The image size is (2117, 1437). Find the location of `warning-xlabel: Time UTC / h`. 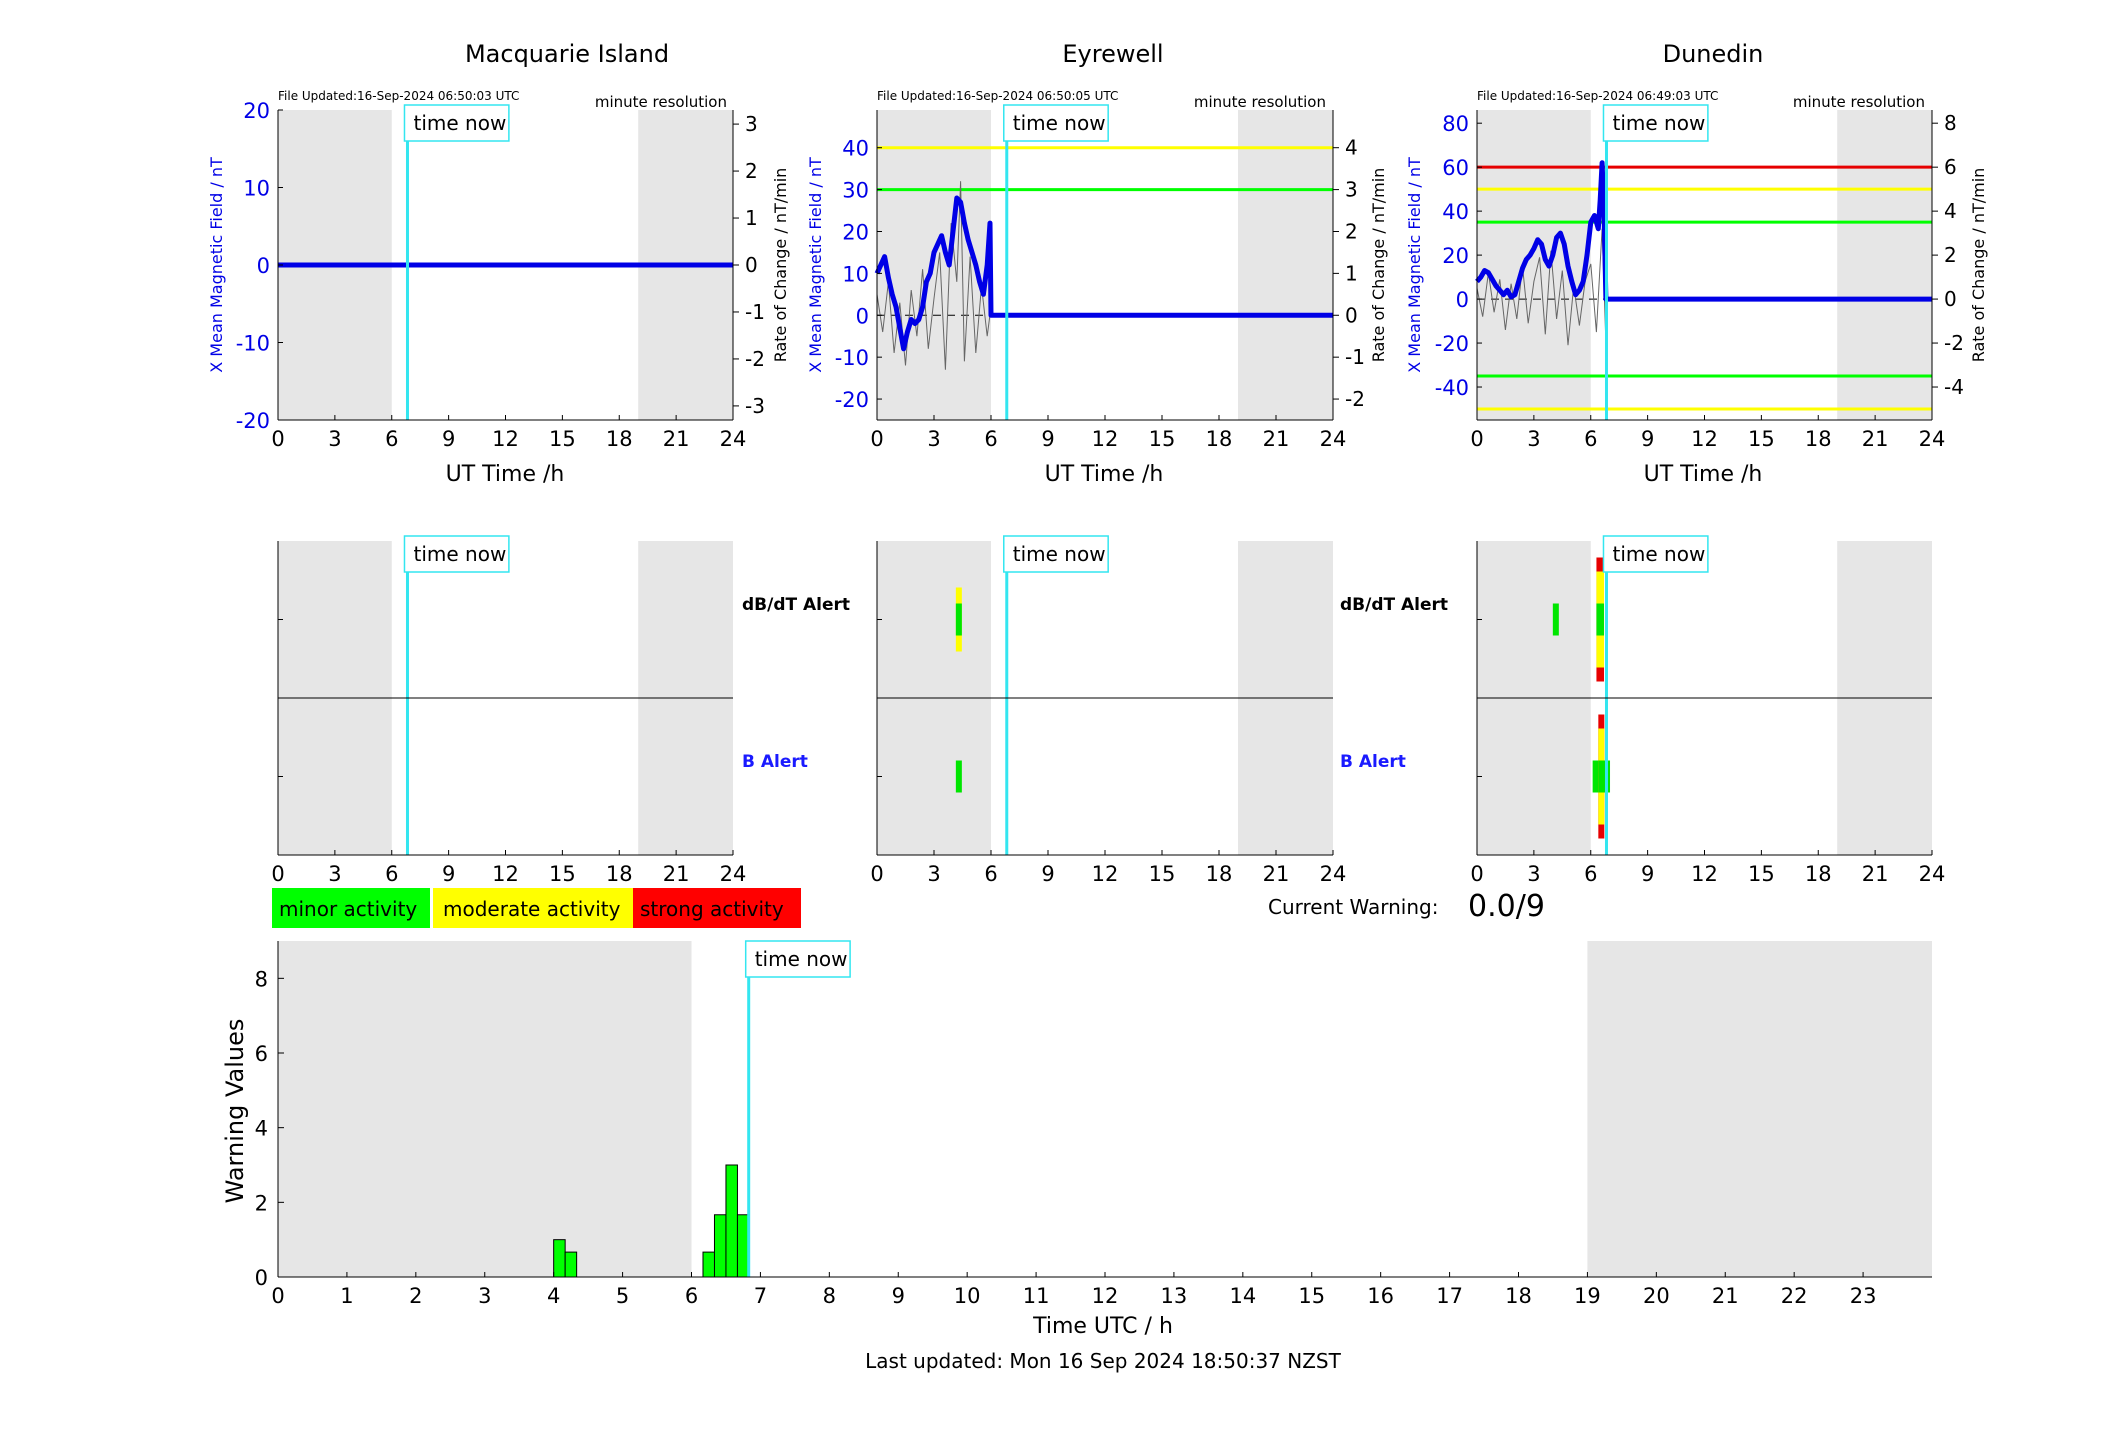

warning-xlabel: Time UTC / h is located at coordinates (1102, 1326).